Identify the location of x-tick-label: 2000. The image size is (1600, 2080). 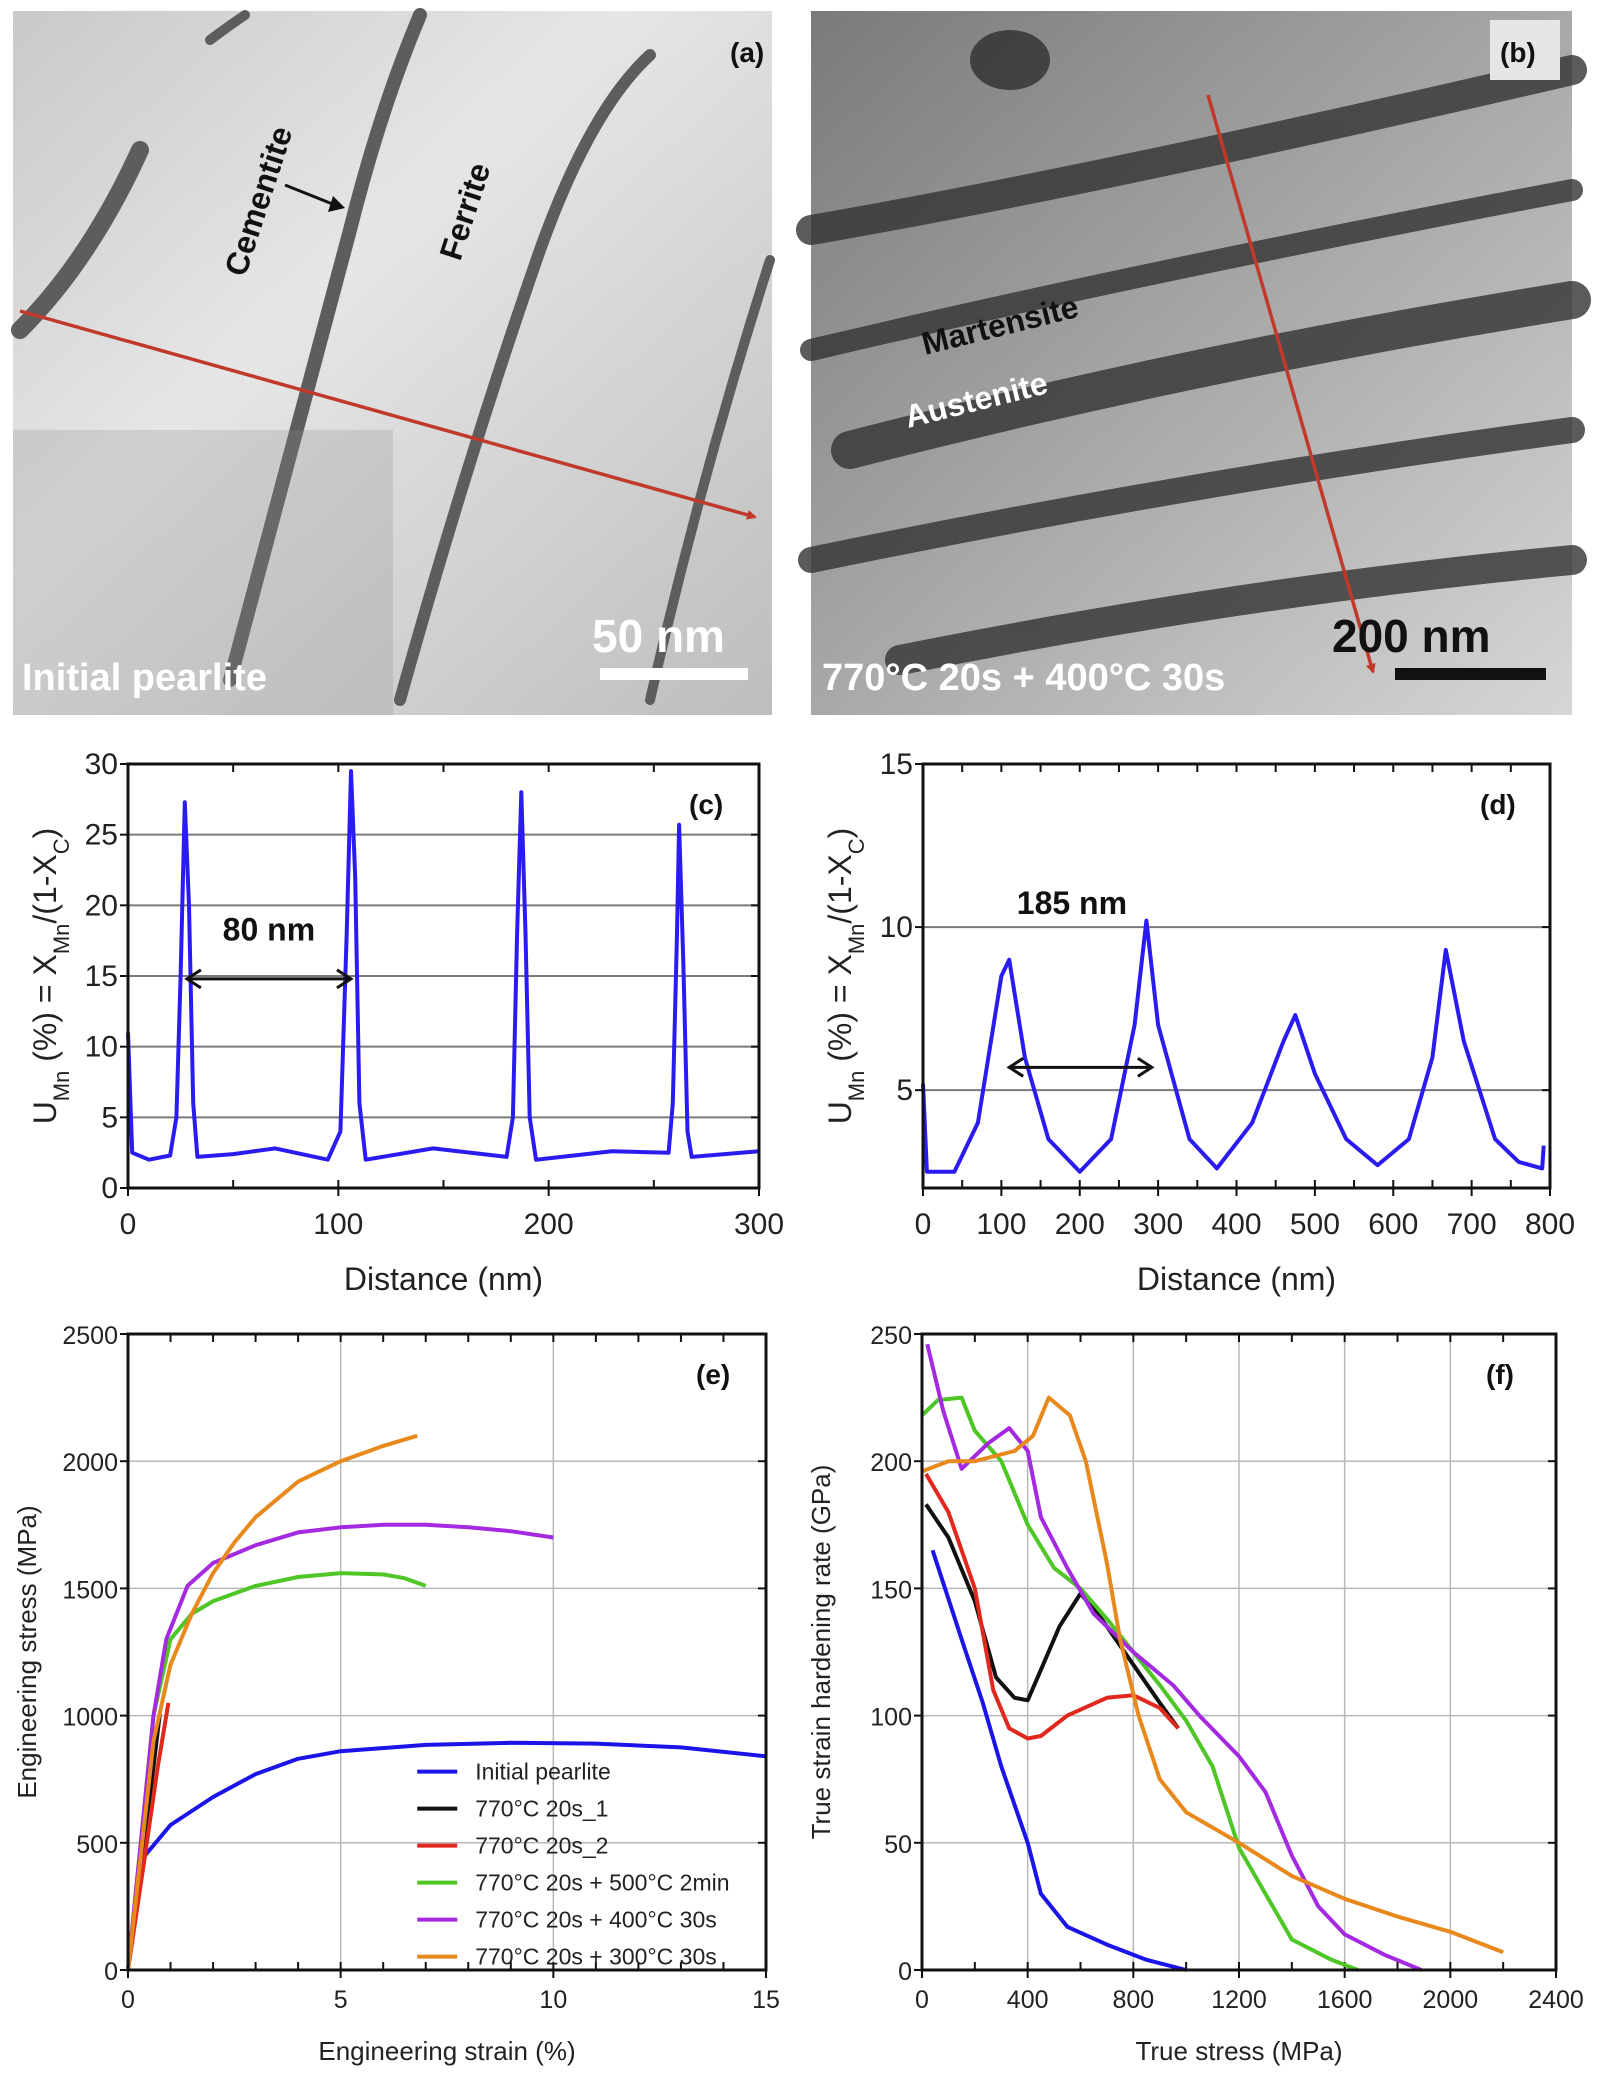
(1451, 2000).